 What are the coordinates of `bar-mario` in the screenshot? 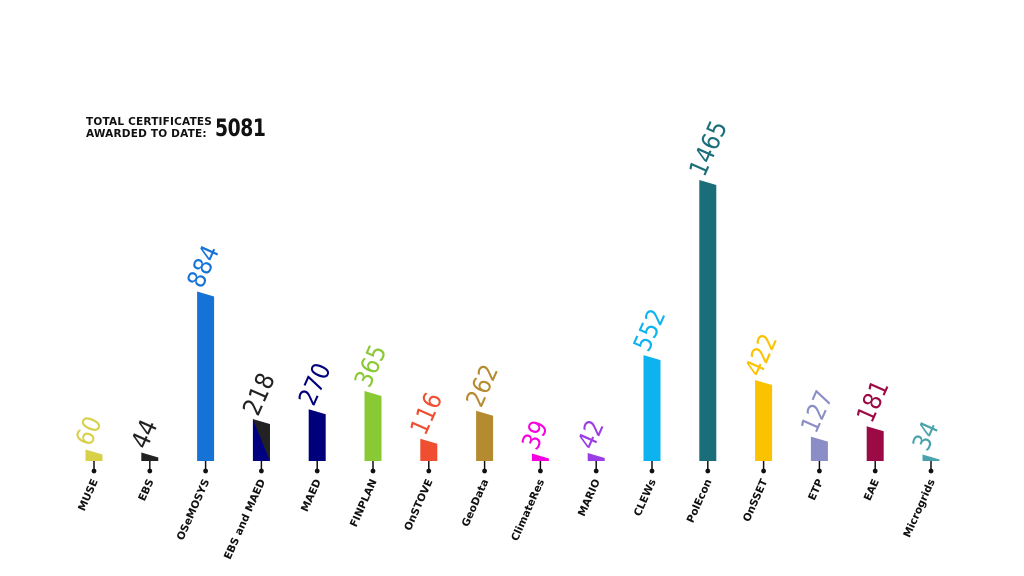 It's located at (596, 456).